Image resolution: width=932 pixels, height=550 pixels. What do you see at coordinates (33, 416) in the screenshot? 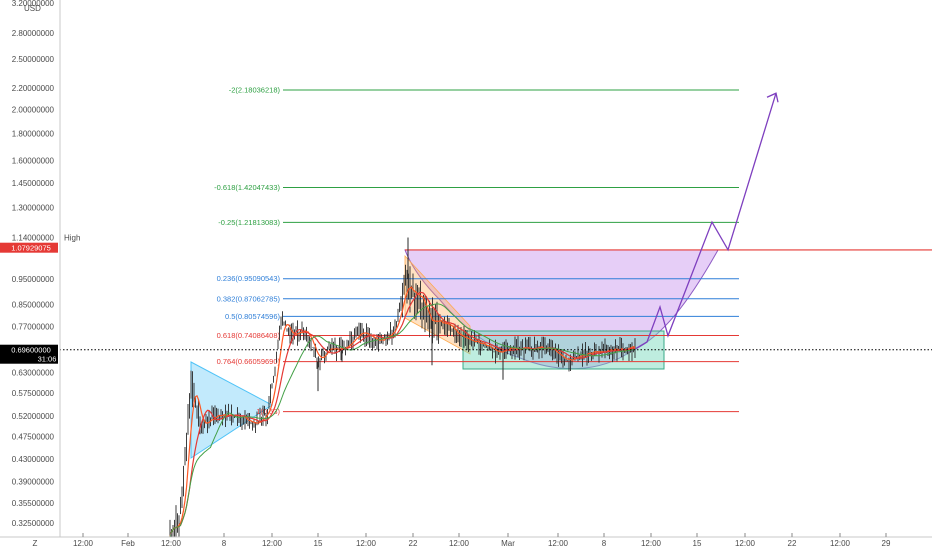
I see `price-tick-label: 0.52000000` at bounding box center [33, 416].